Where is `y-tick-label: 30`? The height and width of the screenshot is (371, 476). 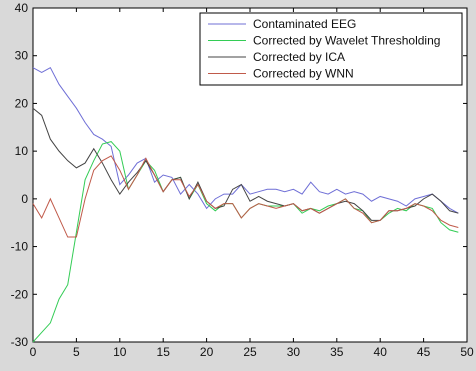
y-tick-label: 30 is located at coordinates (22, 56).